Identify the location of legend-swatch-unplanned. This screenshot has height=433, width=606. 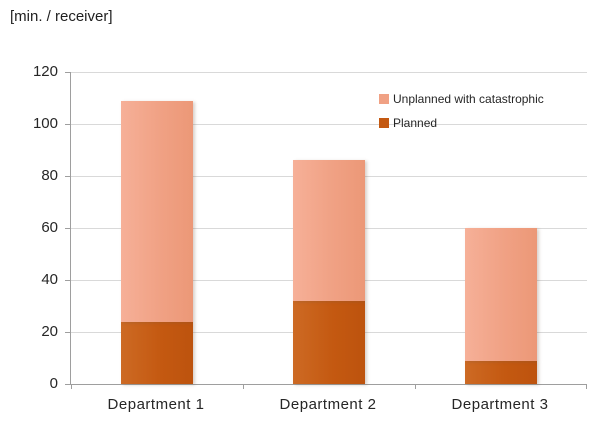
(384, 99).